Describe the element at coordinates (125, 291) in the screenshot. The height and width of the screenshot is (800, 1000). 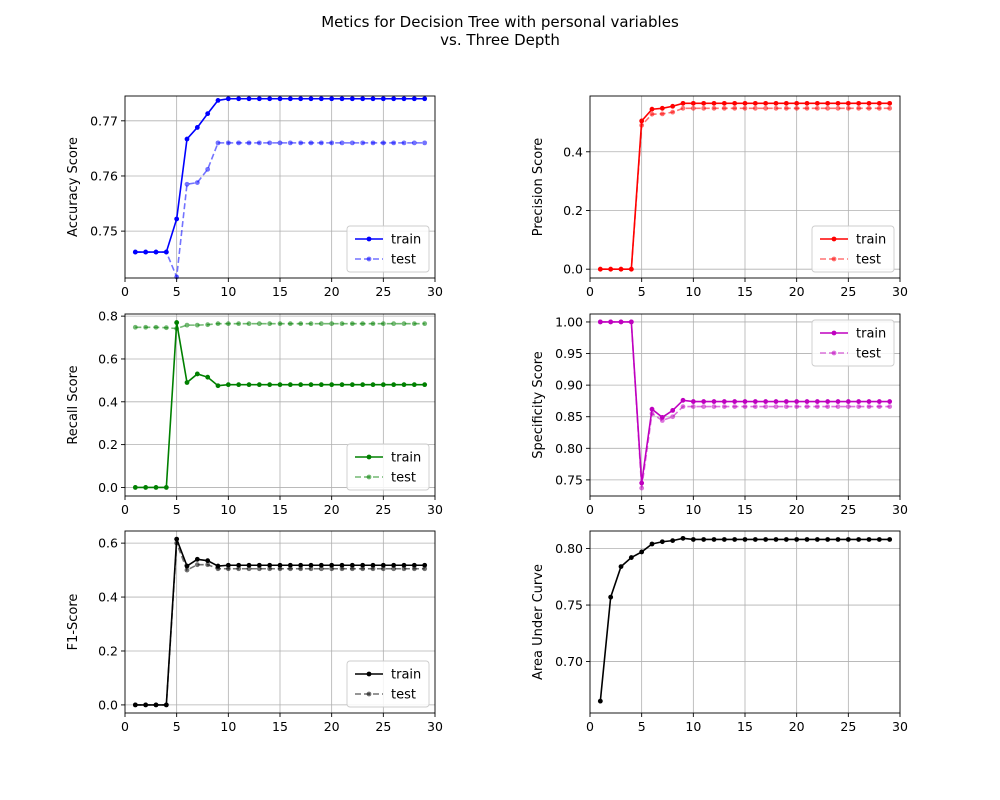
I see `x-tick-label: 0` at that location.